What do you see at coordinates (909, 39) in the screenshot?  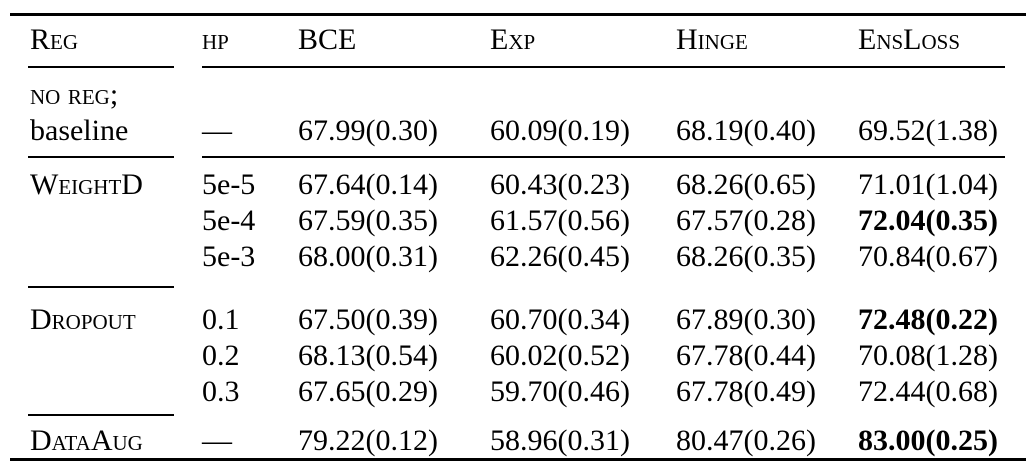 I see `col-header-ensloss: EnsLoss` at bounding box center [909, 39].